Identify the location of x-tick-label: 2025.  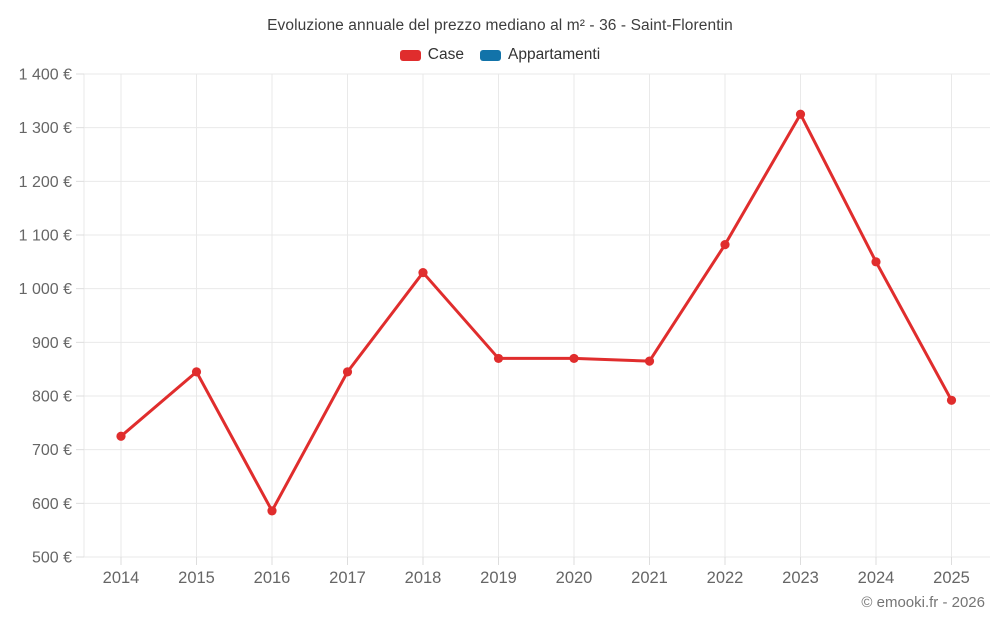
(951, 578).